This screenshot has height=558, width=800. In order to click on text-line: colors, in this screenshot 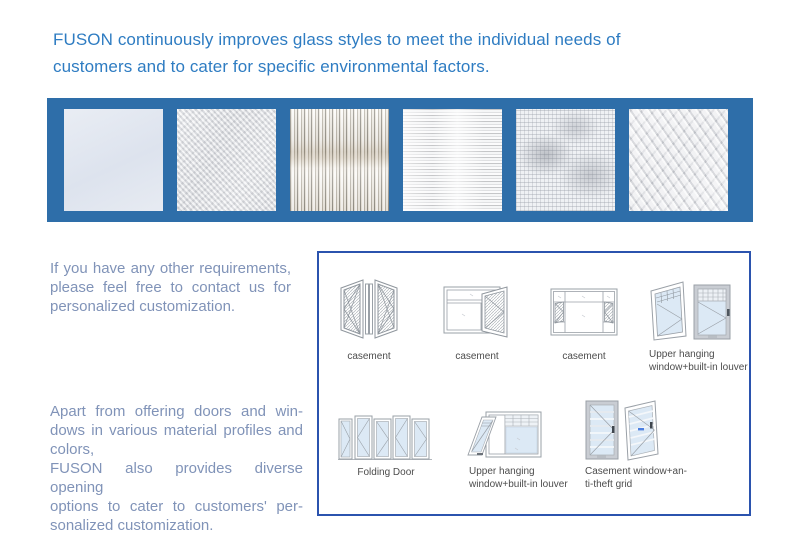, I will do `click(72, 449)`.